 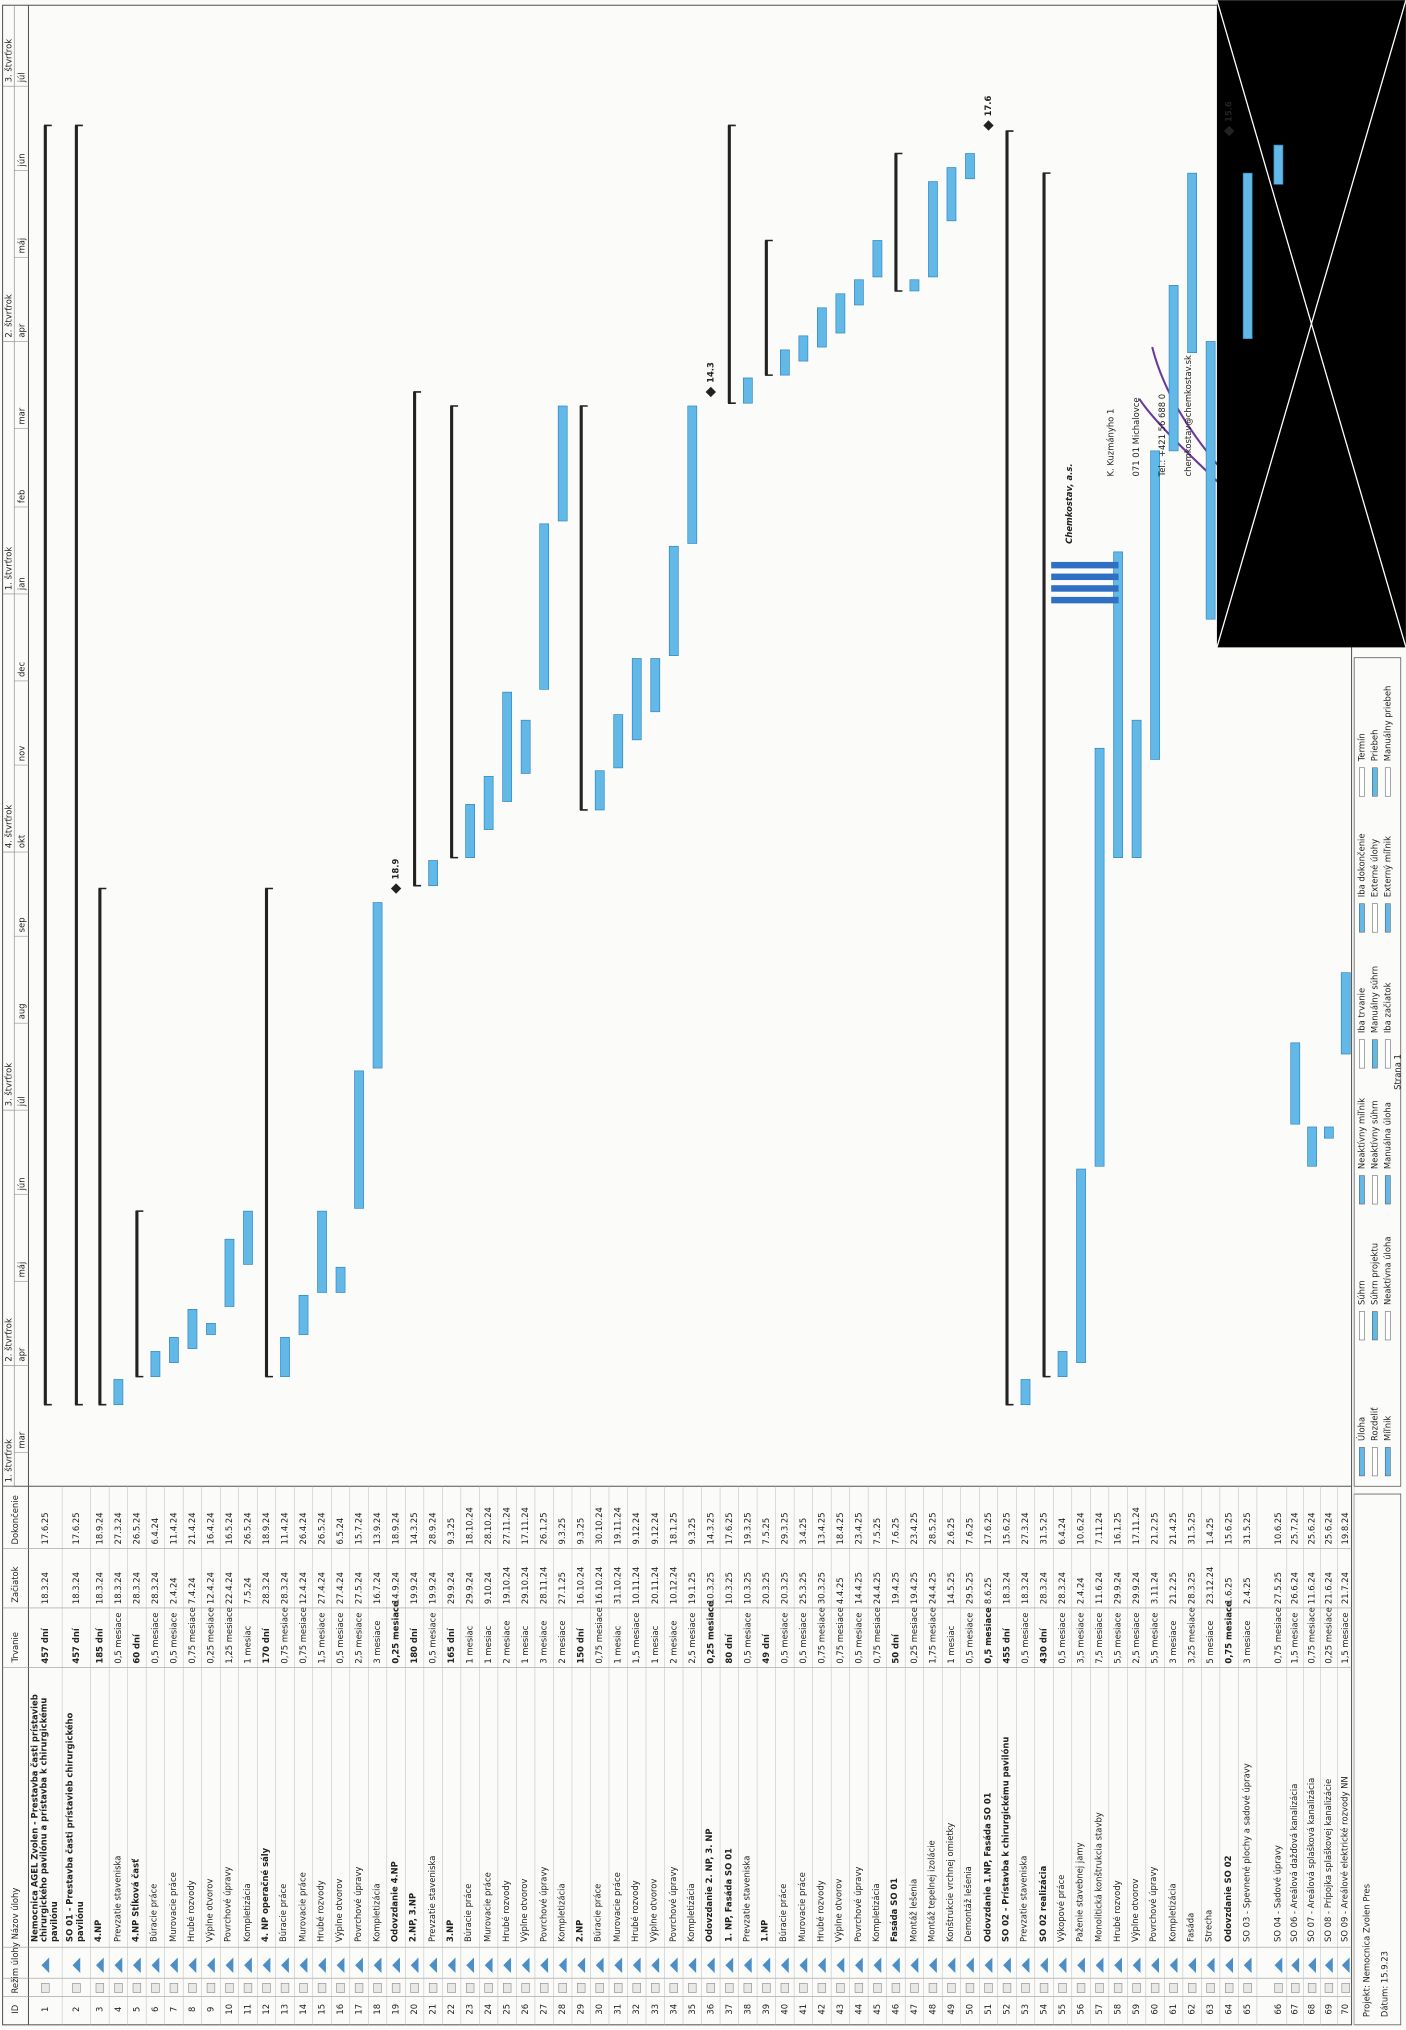 What do you see at coordinates (1247, 1528) in the screenshot?
I see `task-finish: 31.5.25` at bounding box center [1247, 1528].